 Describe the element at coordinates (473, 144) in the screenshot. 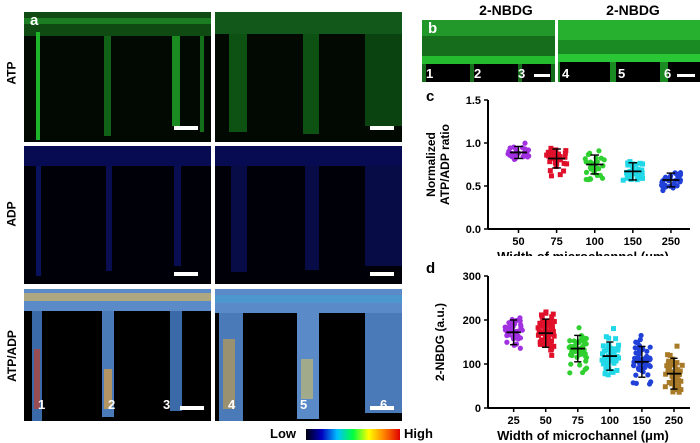

I see `y-tick-label: 1.0` at that location.